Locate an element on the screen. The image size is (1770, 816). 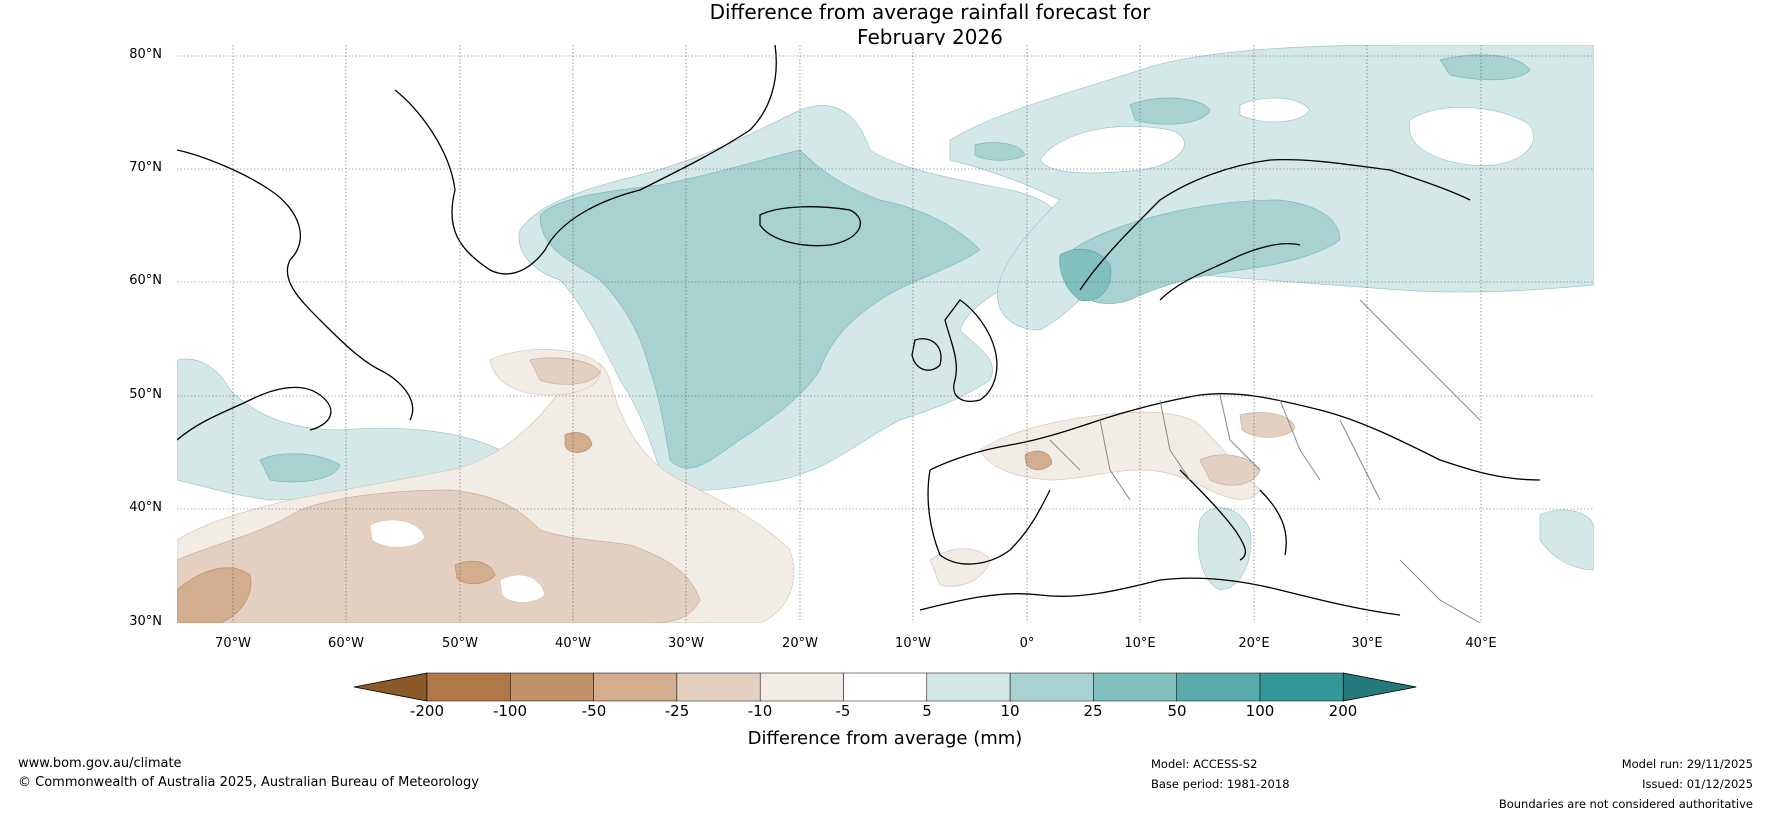
lon-label-30w: 30°W is located at coordinates (686, 643).